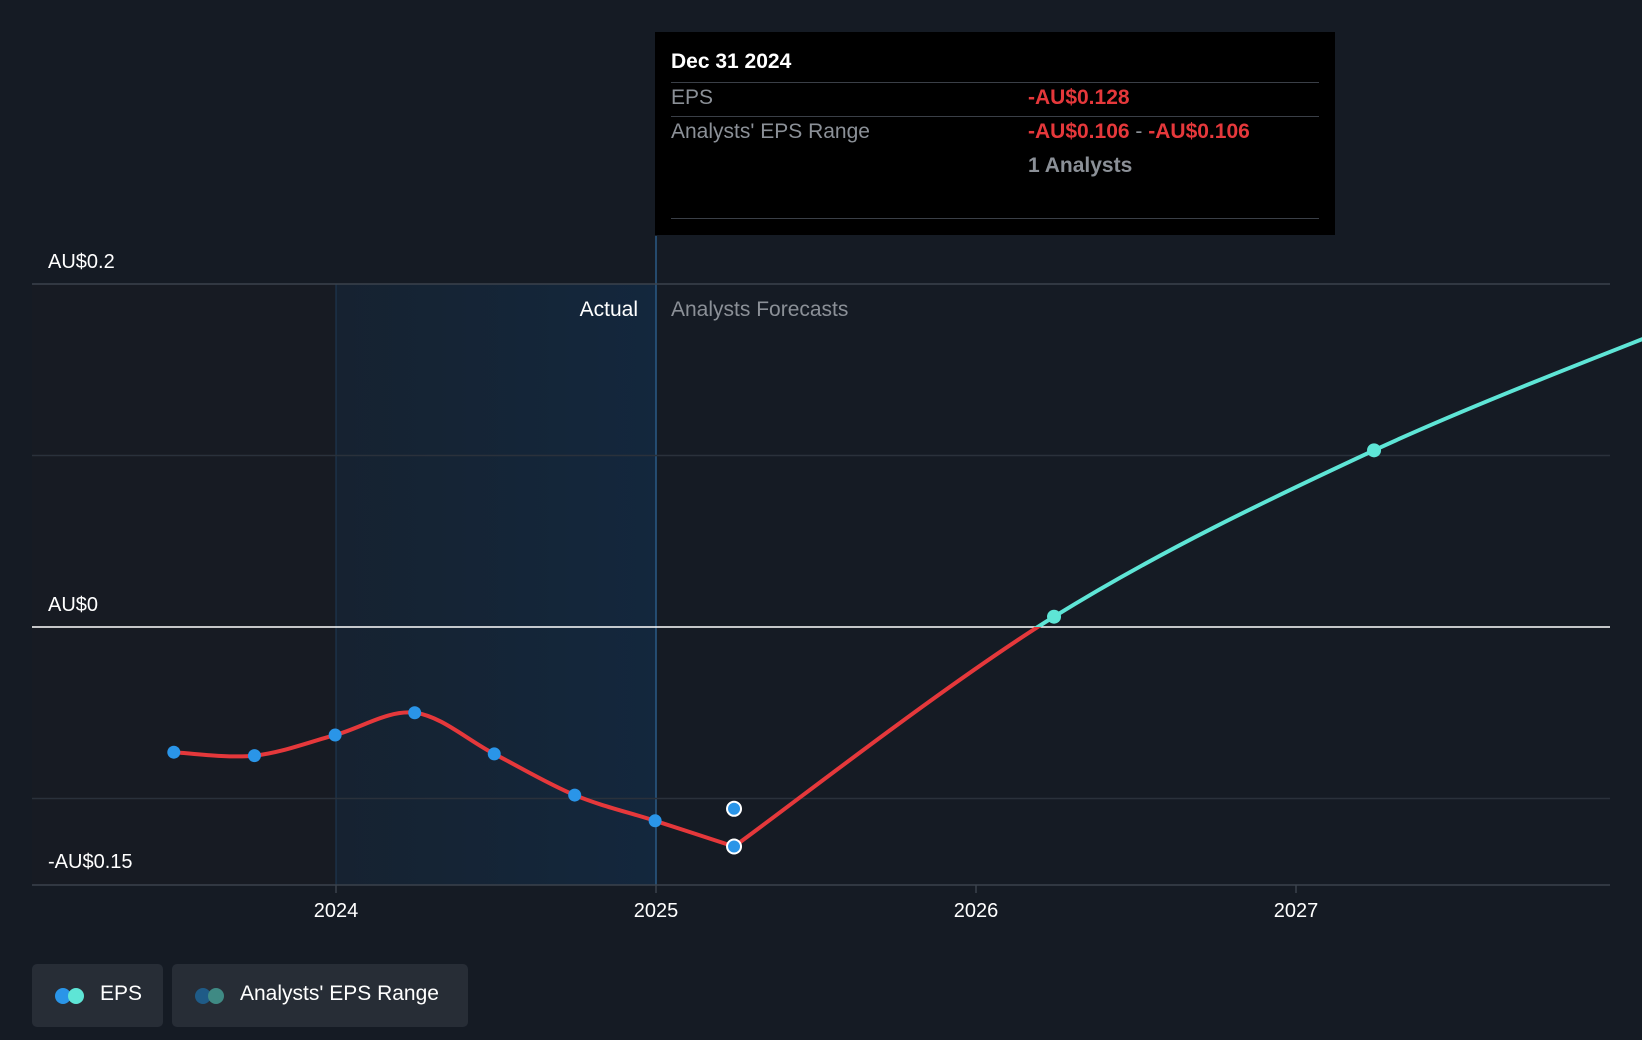 The image size is (1642, 1040). I want to click on tooltip-range-high: -AU$0.106, so click(1199, 131).